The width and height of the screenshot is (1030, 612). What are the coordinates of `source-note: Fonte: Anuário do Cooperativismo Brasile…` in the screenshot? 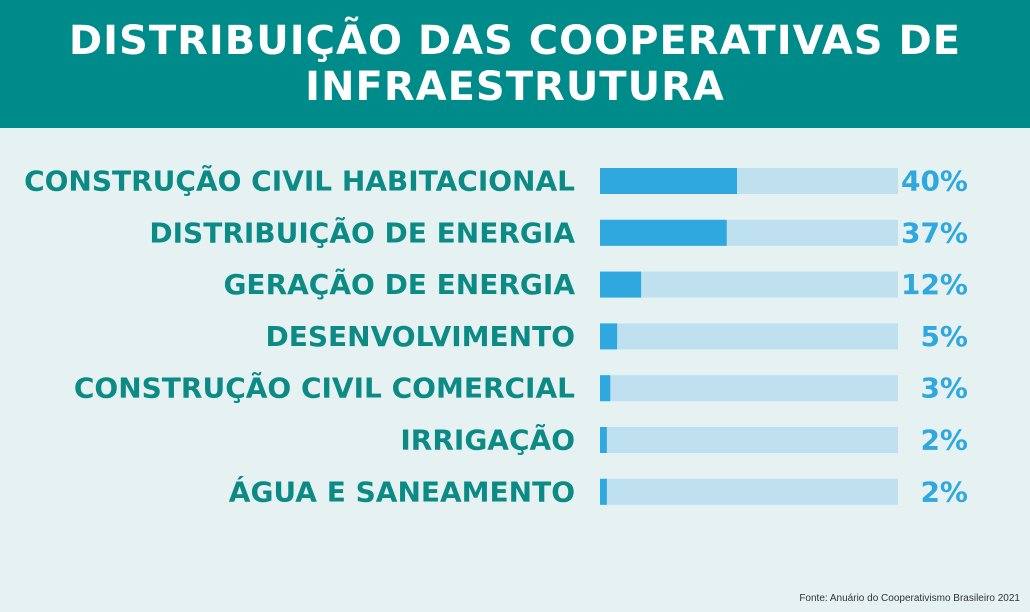 It's located at (909, 598).